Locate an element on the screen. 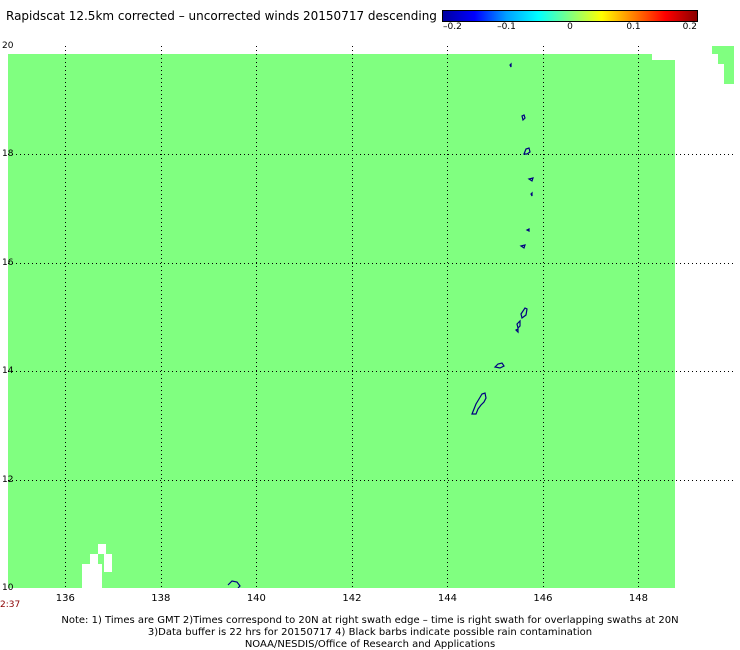 The height and width of the screenshot is (650, 740). colorbar-label: 0.1 is located at coordinates (633, 27).